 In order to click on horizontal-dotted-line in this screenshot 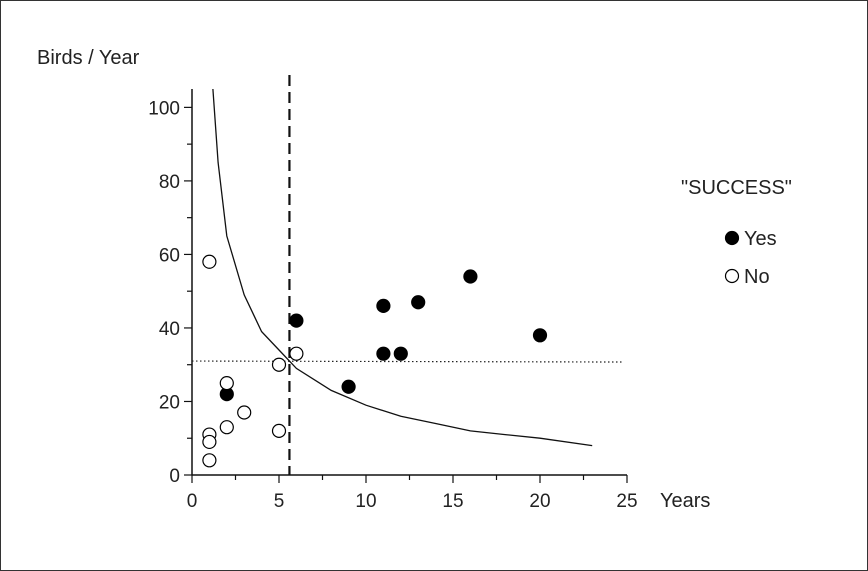, I will do `click(407, 361)`.